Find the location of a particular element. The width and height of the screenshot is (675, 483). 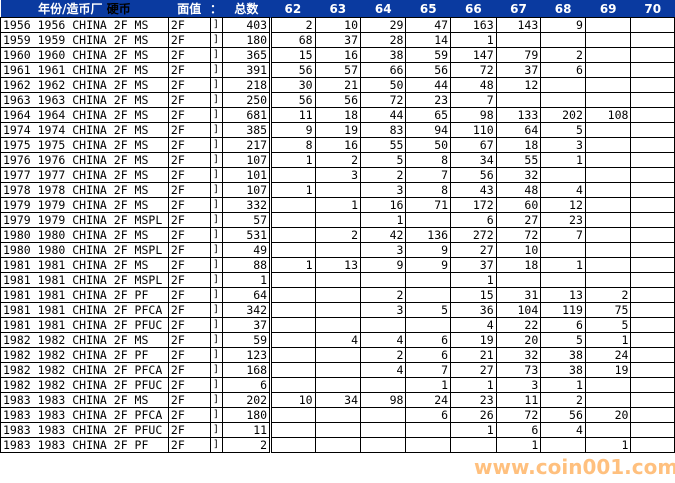

cell-coin: 1980 1980 CHINA 2F MSPL is located at coordinates (84, 250).